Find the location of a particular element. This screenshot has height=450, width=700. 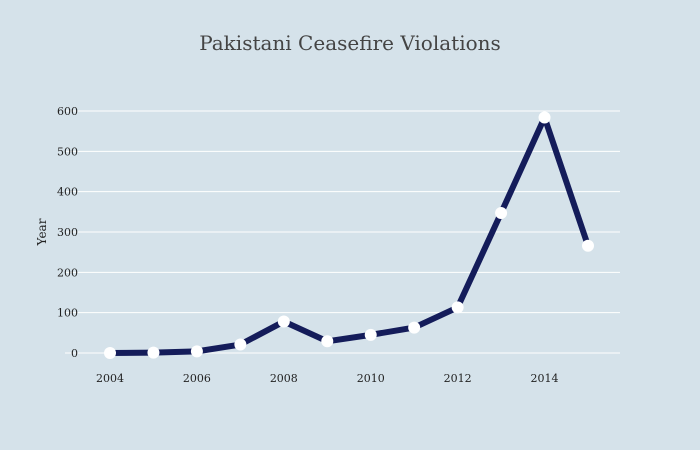

y-tick-label: 0 is located at coordinates (74, 353).